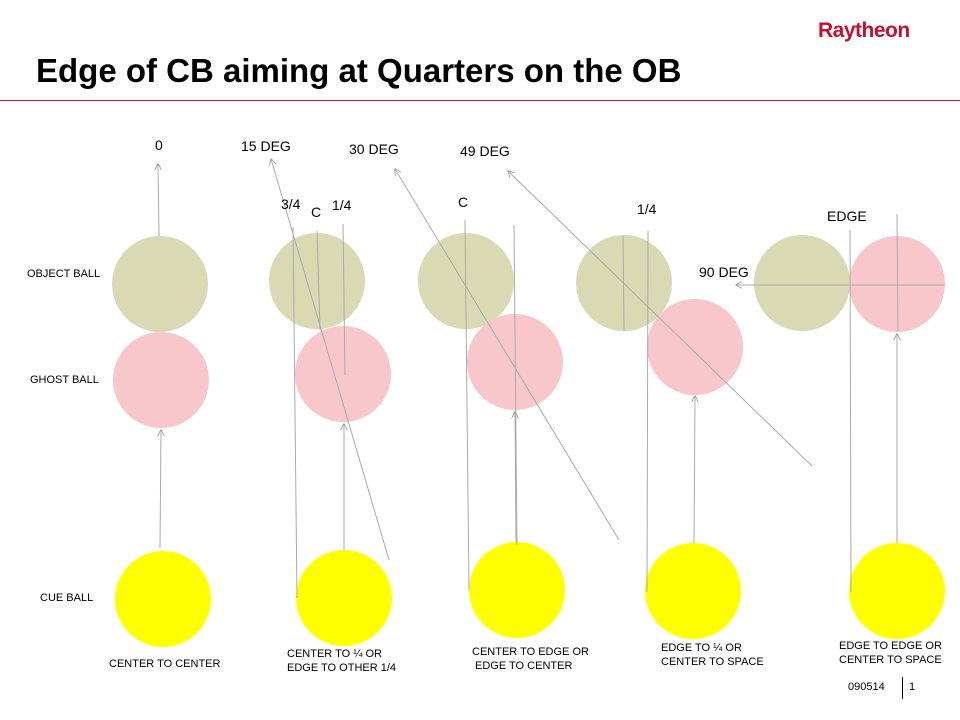 This screenshot has height=720, width=960. What do you see at coordinates (864, 30) in the screenshot?
I see `raytheon-logo: Raytheon` at bounding box center [864, 30].